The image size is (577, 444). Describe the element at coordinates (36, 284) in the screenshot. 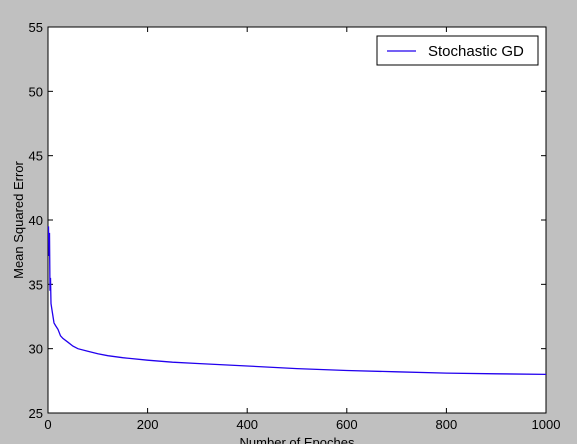

I see `y-tick-label: 35` at that location.